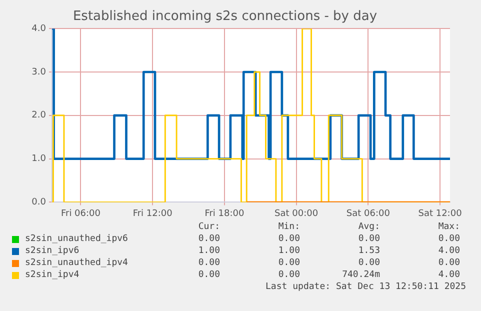  Describe the element at coordinates (39, 115) in the screenshot. I see `y-tick-label: 2.0` at that location.